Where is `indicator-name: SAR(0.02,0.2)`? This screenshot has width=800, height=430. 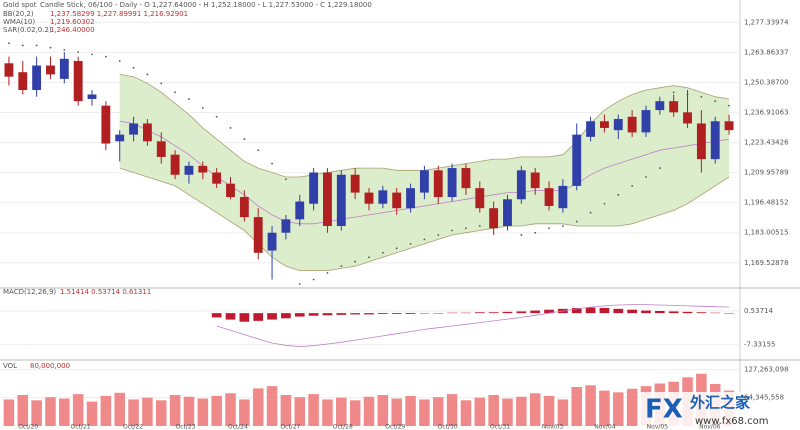
indicator-name: SAR(0.02,0.2) is located at coordinates (27, 30).